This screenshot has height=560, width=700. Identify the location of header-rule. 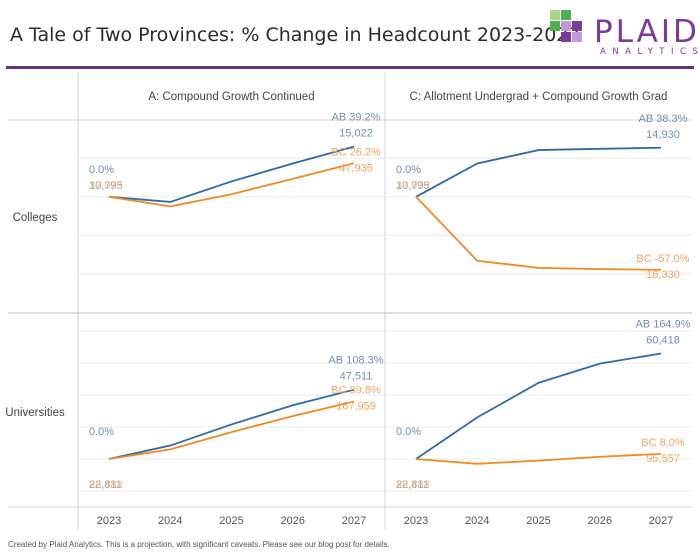
(350, 67).